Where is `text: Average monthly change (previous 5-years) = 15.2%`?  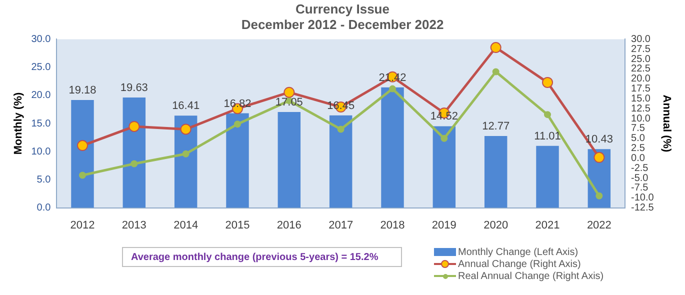 text: Average monthly change (previous 5-years) = 15.2% is located at coordinates (262, 257).